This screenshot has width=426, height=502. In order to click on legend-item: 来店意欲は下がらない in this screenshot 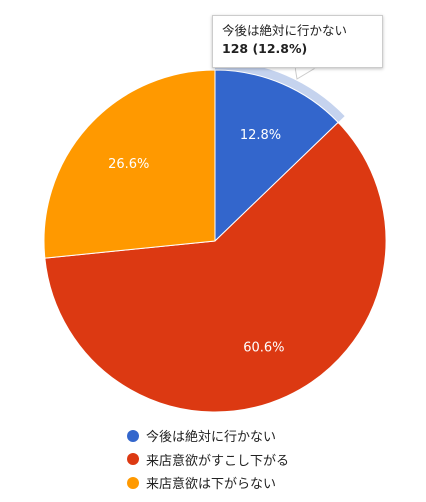, I will do `click(208, 483)`.